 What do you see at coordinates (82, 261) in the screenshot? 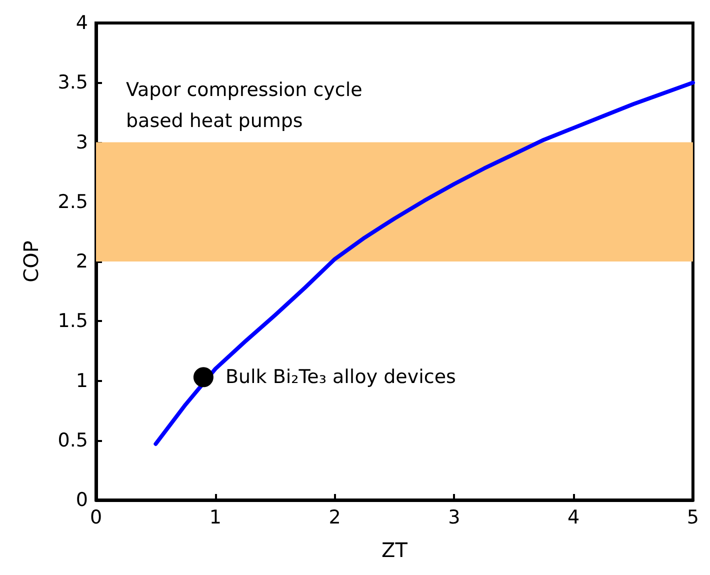
I see `y-tick-label: 2` at bounding box center [82, 261].